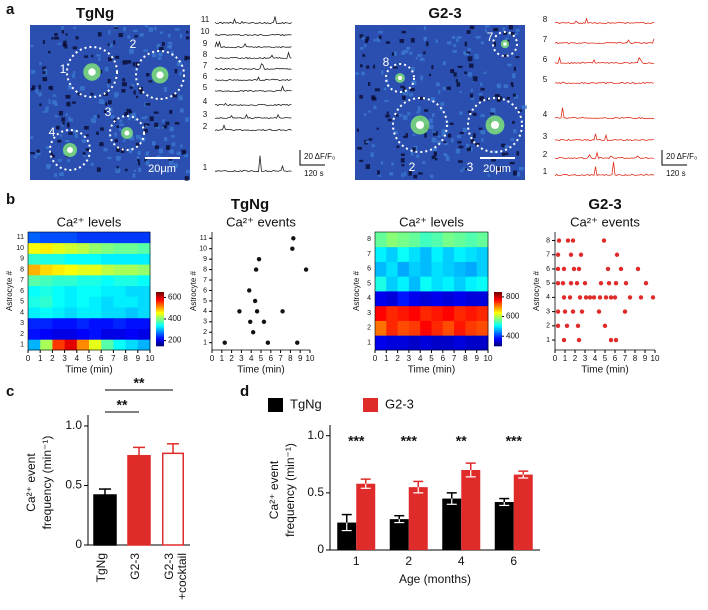 This screenshot has width=708, height=610. Describe the element at coordinates (205, 19) in the screenshot. I see `trace-label: 11` at that location.